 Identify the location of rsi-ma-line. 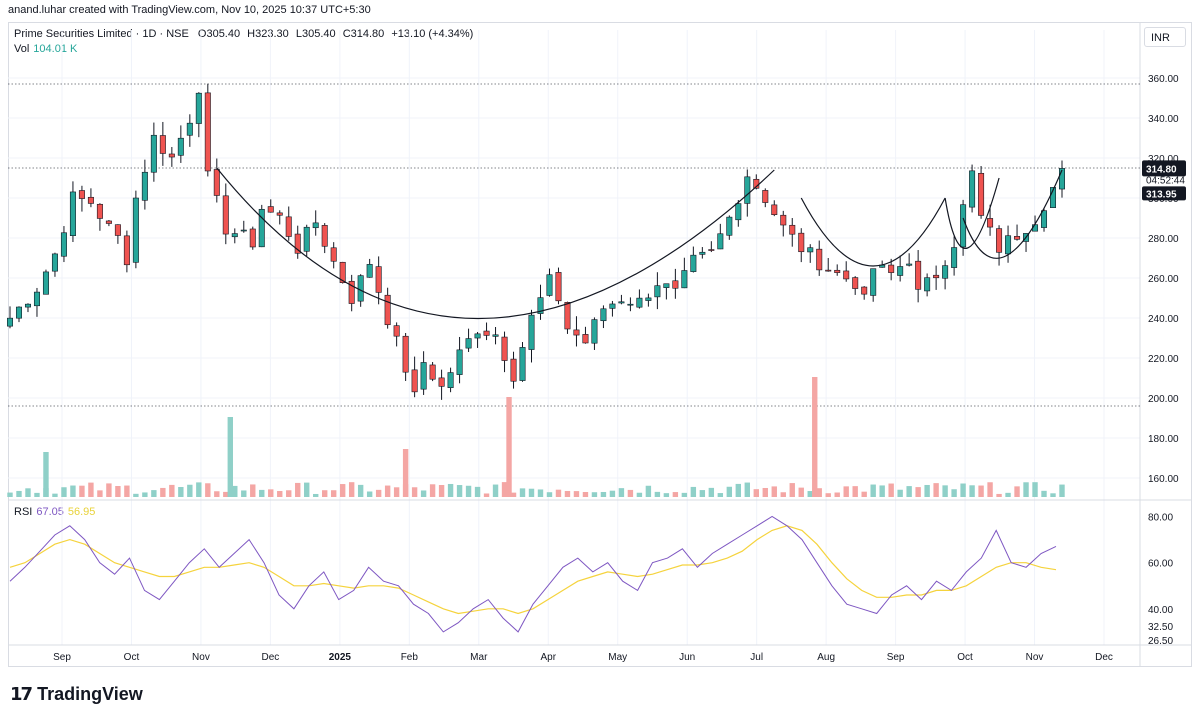
(533, 570).